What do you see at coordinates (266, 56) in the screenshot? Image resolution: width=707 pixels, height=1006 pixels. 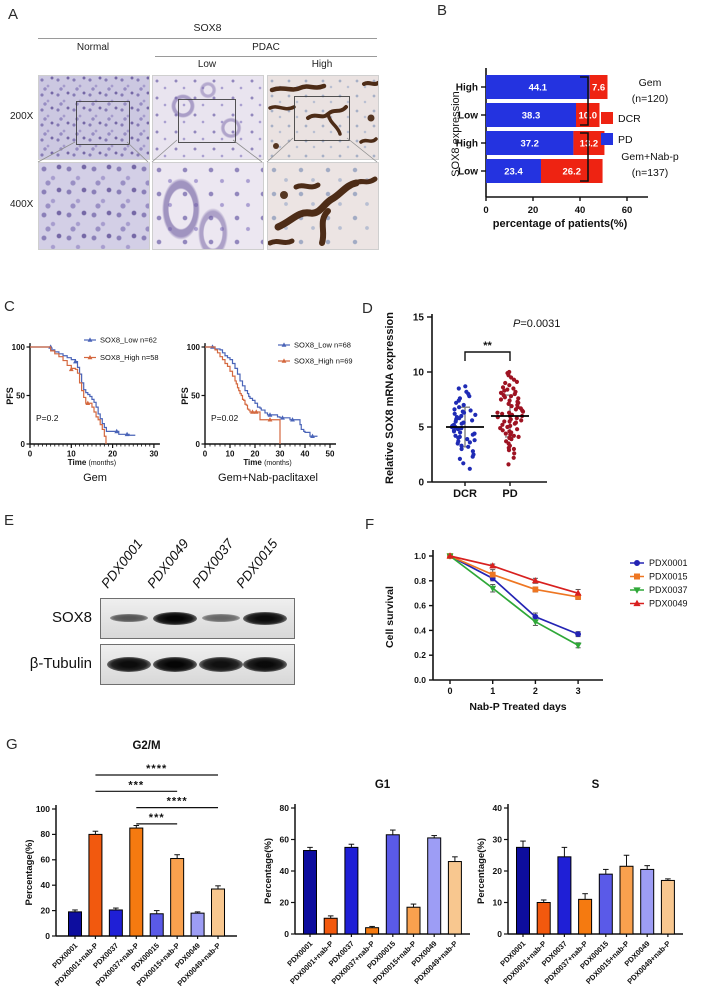 I see `panel-a-pdac-rule` at bounding box center [266, 56].